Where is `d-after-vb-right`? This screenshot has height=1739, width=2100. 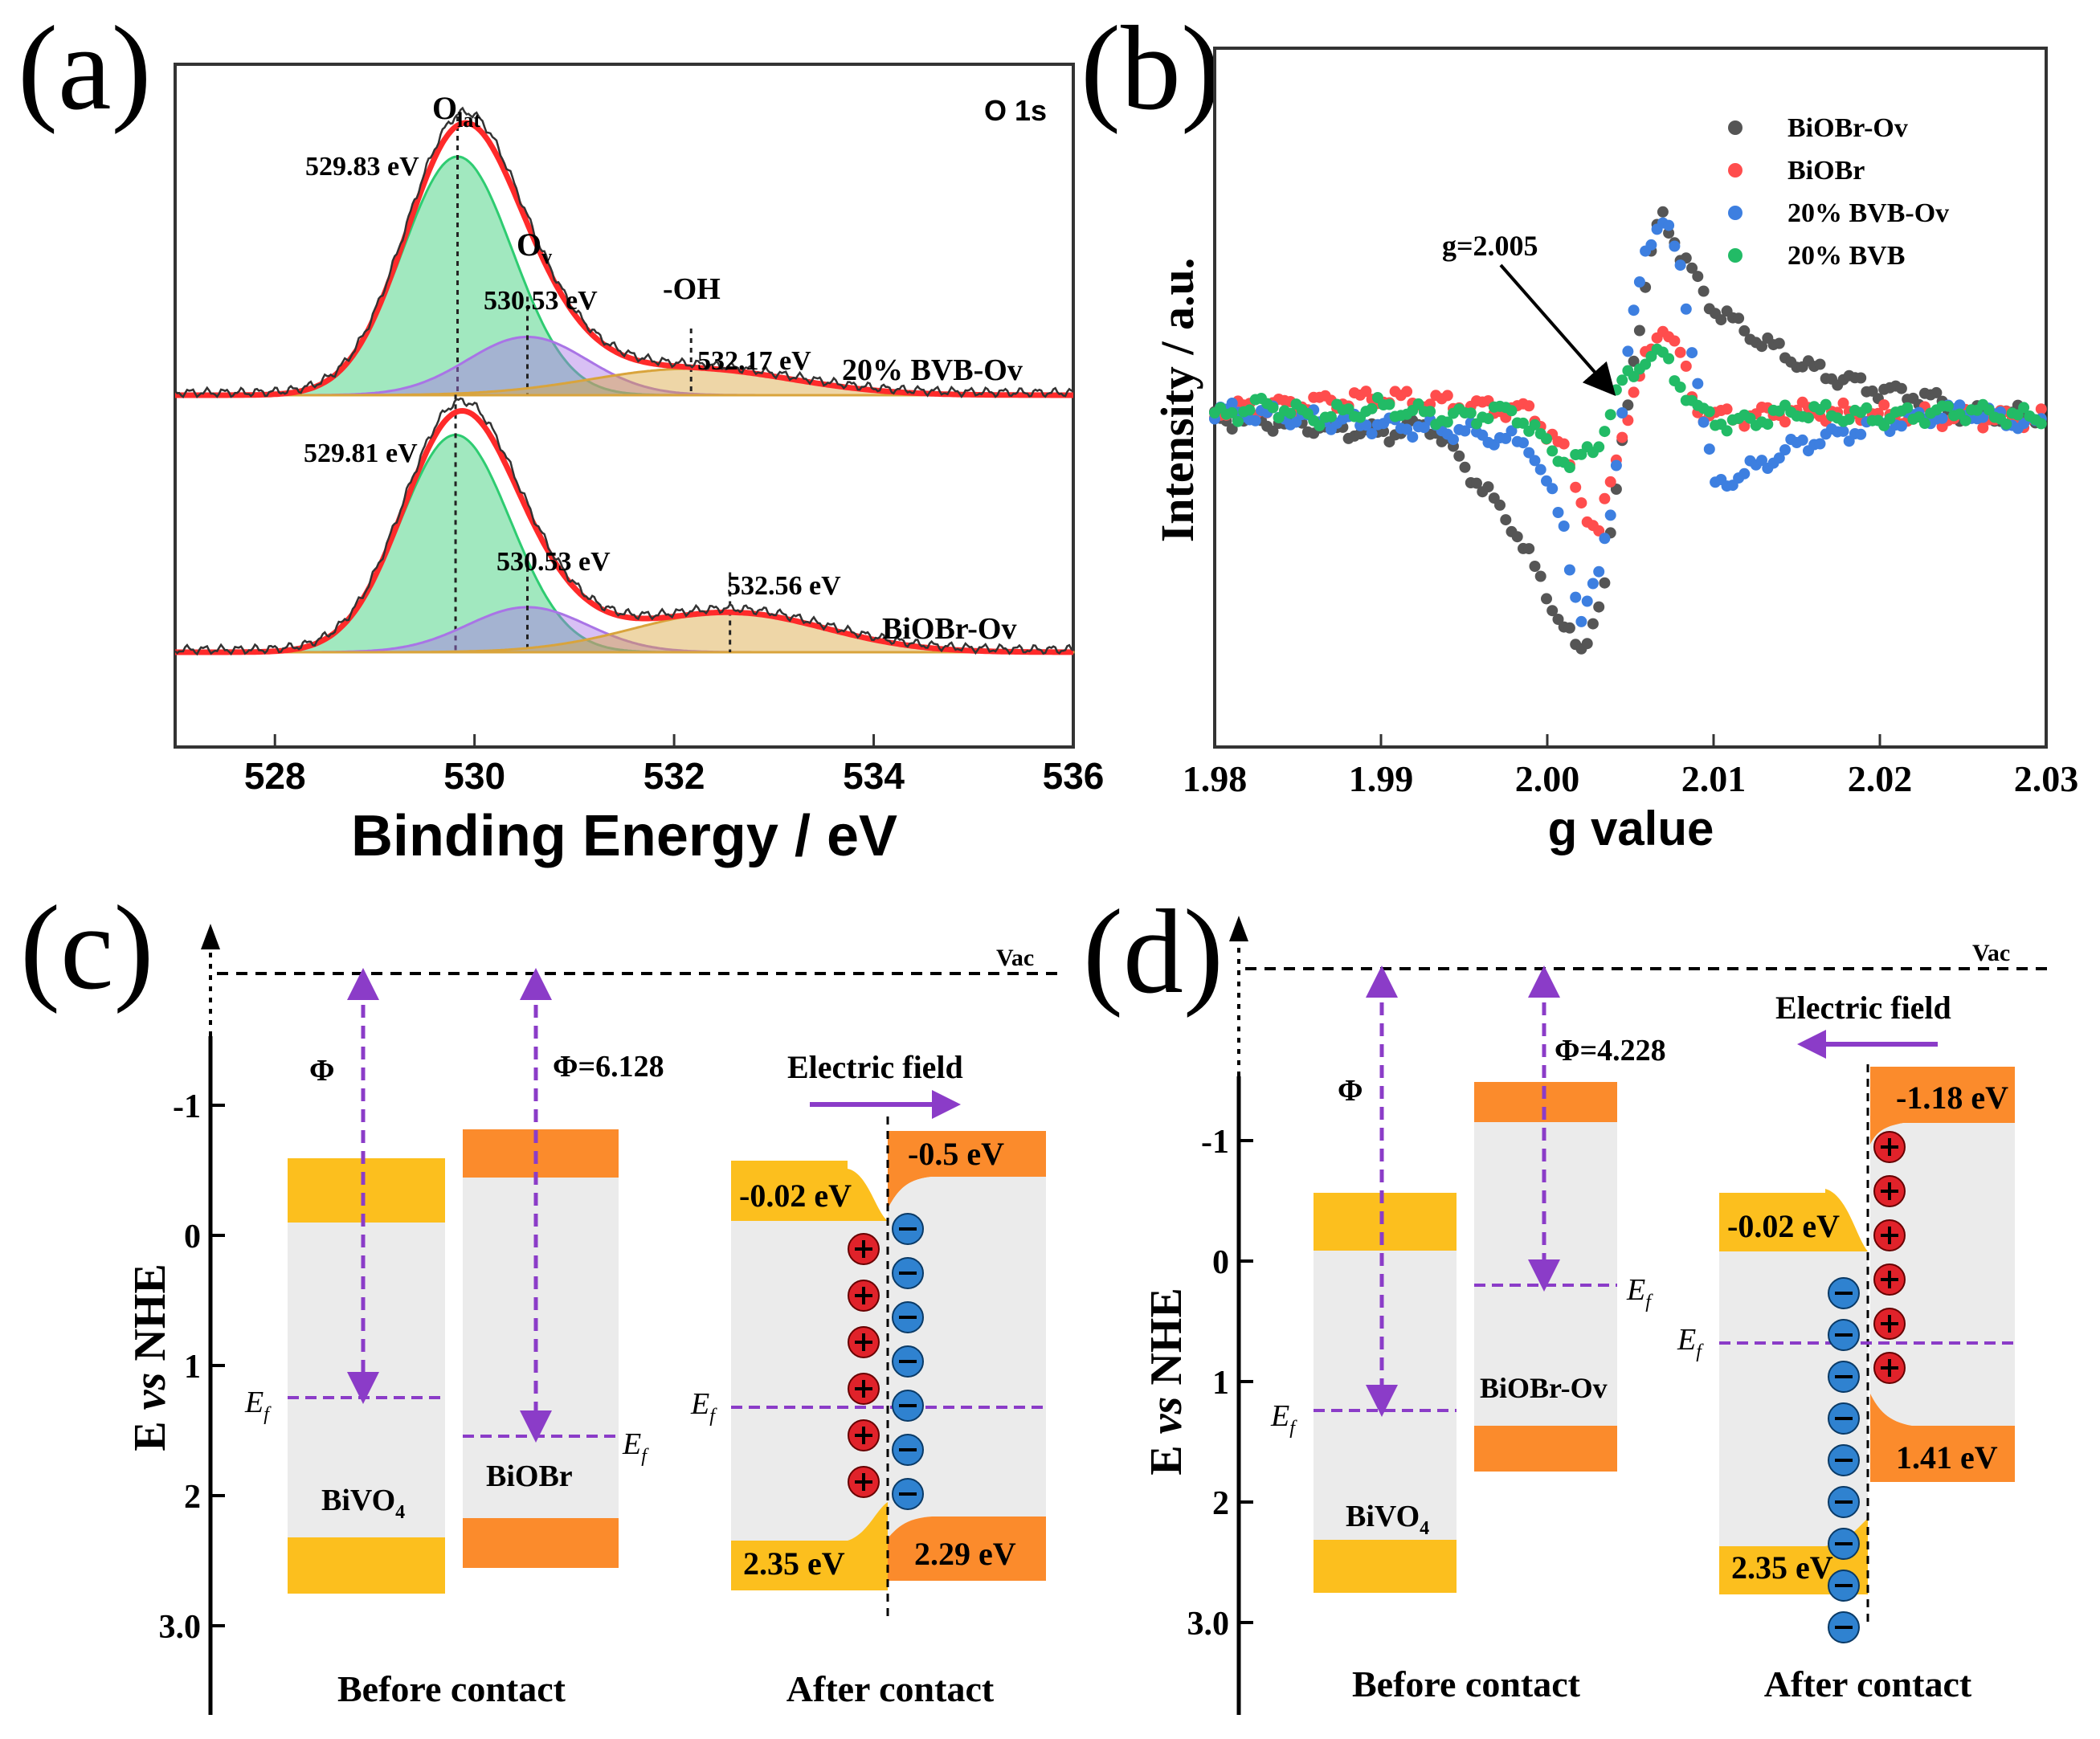 d-after-vb-right is located at coordinates (1942, 1438).